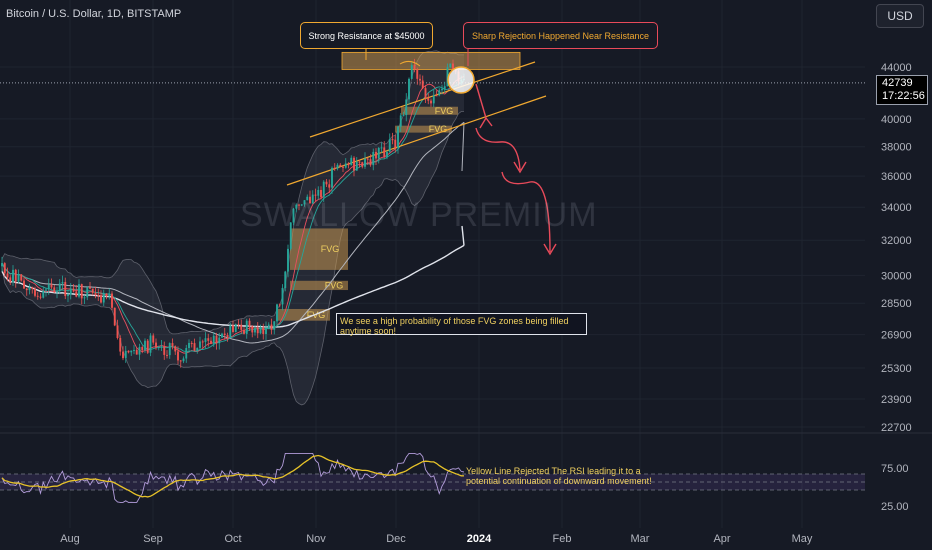  What do you see at coordinates (897, 83) in the screenshot?
I see `current-price: 42739` at bounding box center [897, 83].